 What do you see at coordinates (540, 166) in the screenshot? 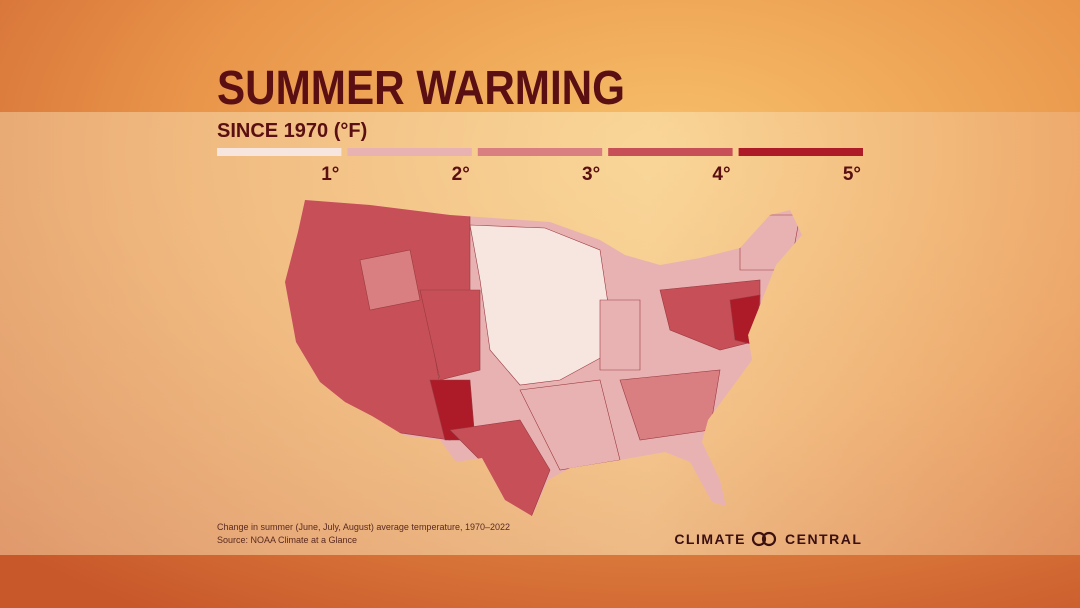
I see `legend: 1° 2° 3° 4° 5°` at bounding box center [540, 166].